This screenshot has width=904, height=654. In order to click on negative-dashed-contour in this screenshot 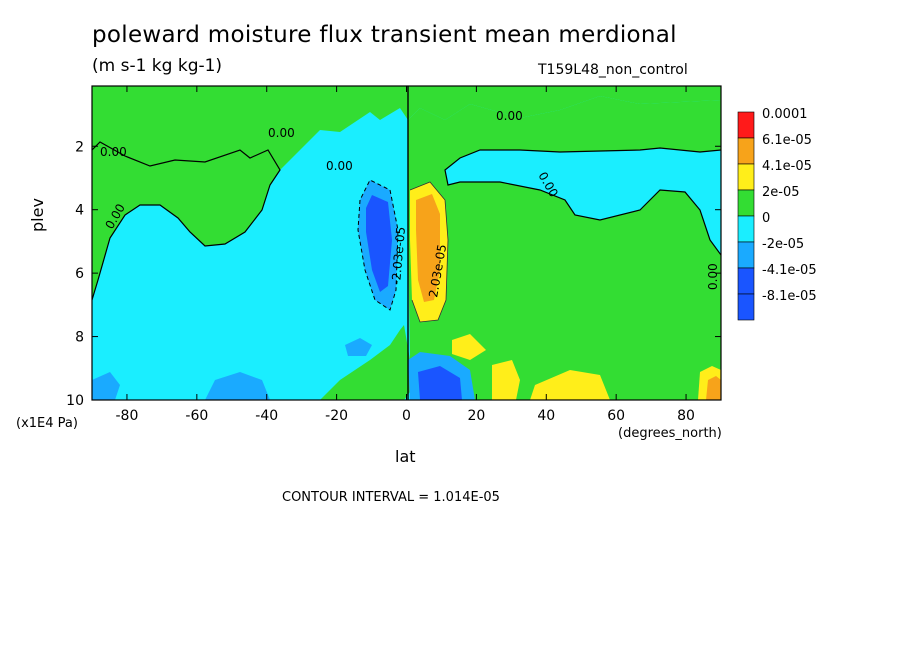, I will do `click(378, 245)`.